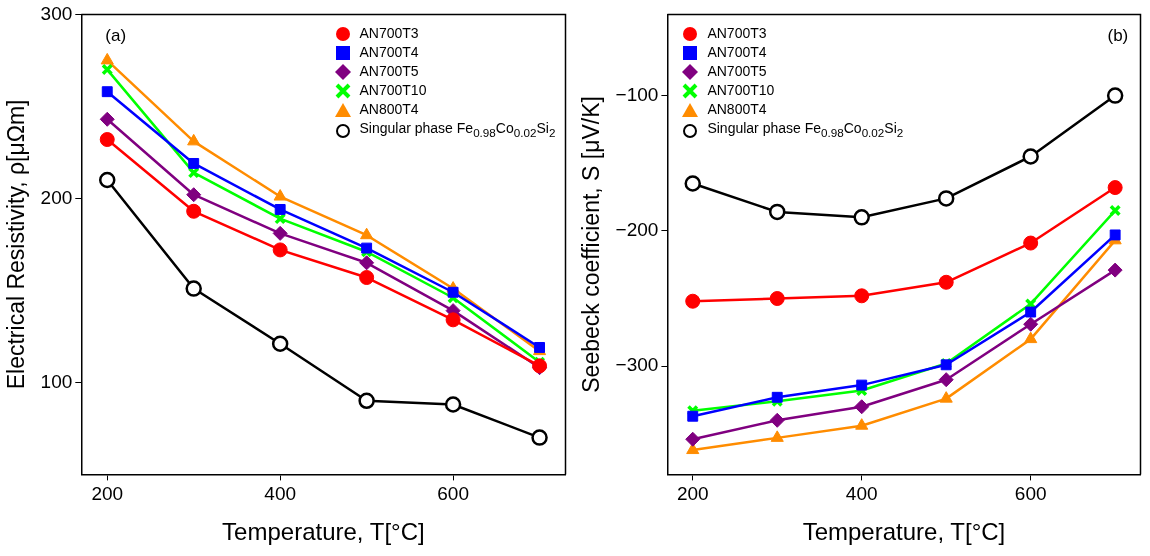 The width and height of the screenshot is (1150, 556). Describe the element at coordinates (116, 36) in the screenshot. I see `annotation: (a)` at that location.